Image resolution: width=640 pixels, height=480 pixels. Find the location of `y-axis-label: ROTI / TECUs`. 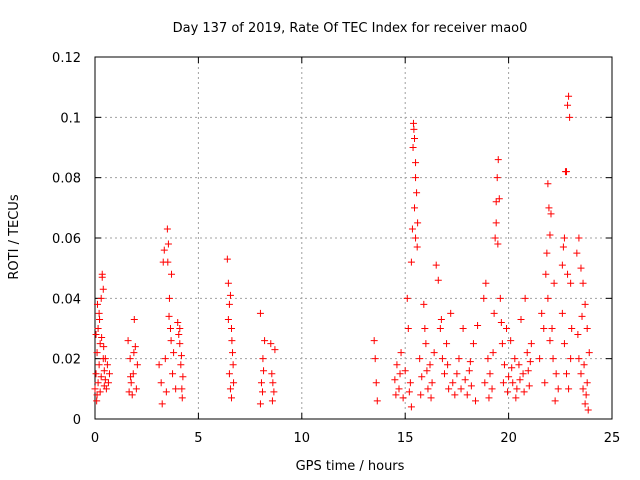

y-axis-label: ROTI / TECUs is located at coordinates (14, 236).